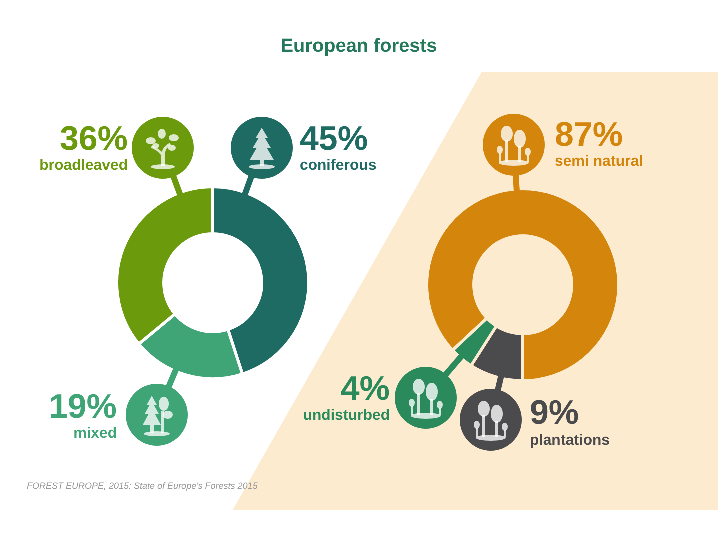 The height and width of the screenshot is (539, 718). I want to click on slice-label: undisturbed, so click(346, 415).